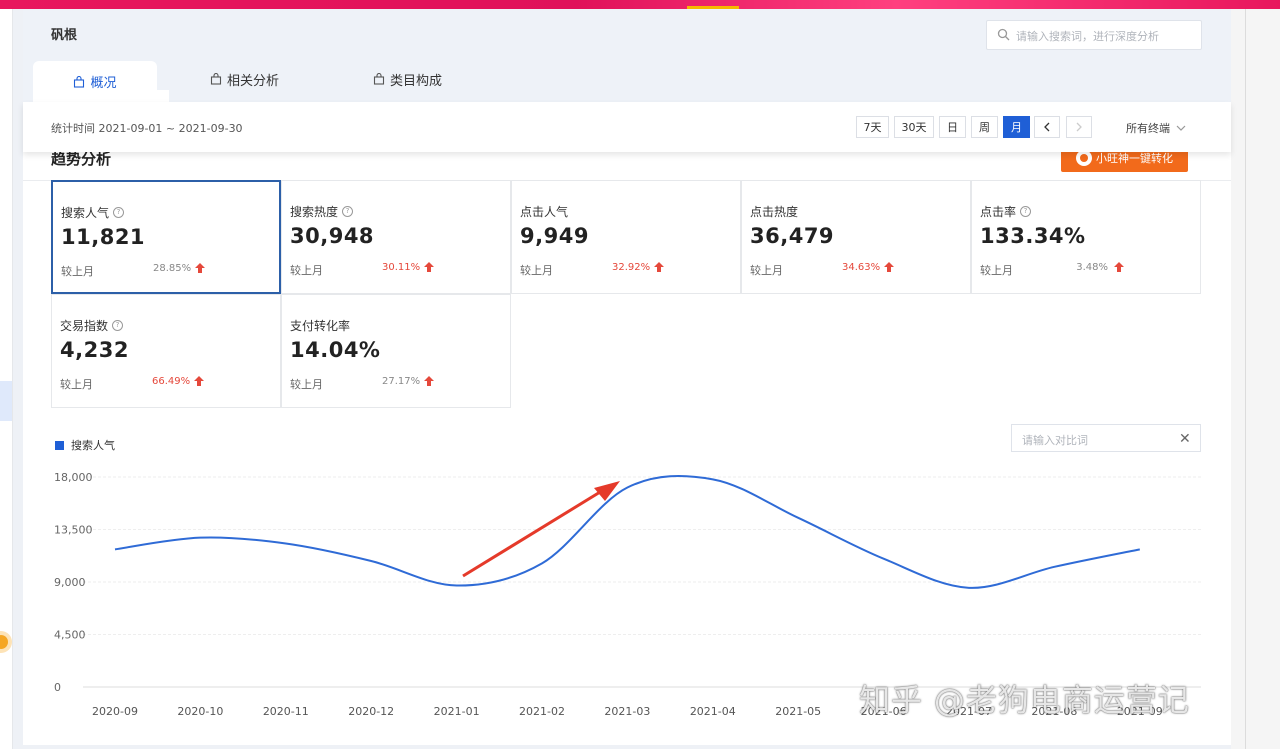 This screenshot has height=749, width=1280. Describe the element at coordinates (335, 350) in the screenshot. I see `metric-value: 14.04%` at that location.